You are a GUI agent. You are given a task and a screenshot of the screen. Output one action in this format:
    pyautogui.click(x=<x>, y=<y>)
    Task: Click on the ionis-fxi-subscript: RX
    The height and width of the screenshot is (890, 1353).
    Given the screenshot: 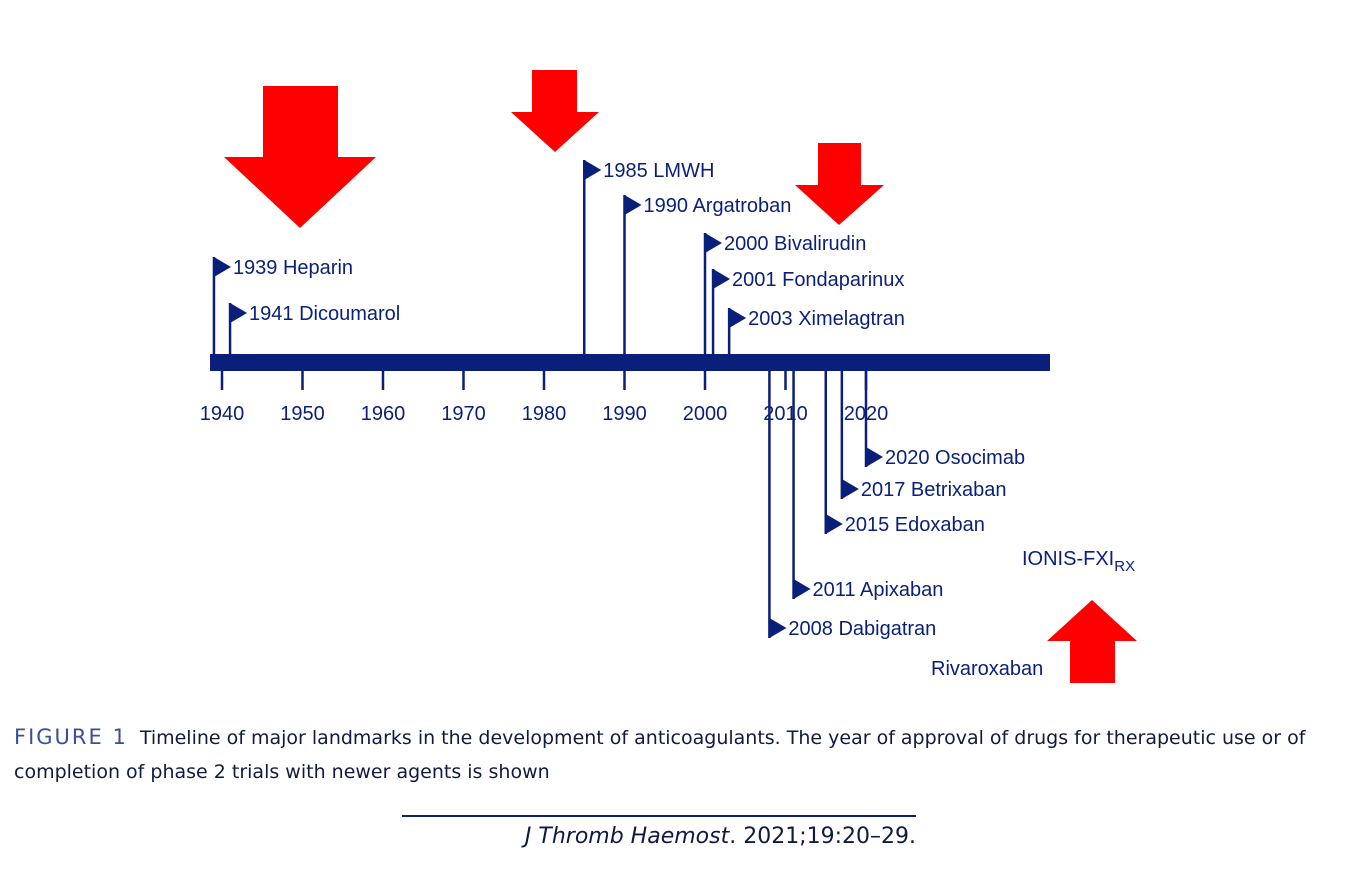 What is the action you would take?
    pyautogui.click(x=1124, y=566)
    